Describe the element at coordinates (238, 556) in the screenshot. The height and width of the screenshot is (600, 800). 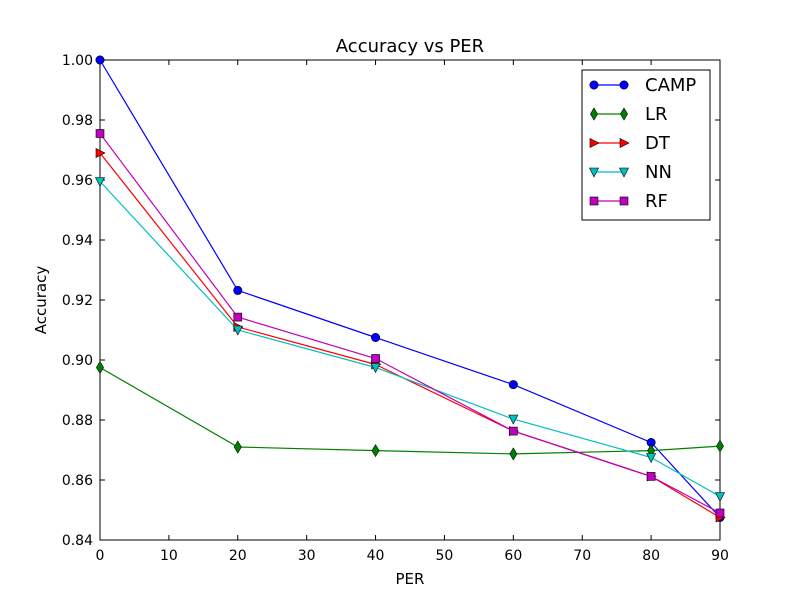
I see `x-tick-label: 20` at that location.